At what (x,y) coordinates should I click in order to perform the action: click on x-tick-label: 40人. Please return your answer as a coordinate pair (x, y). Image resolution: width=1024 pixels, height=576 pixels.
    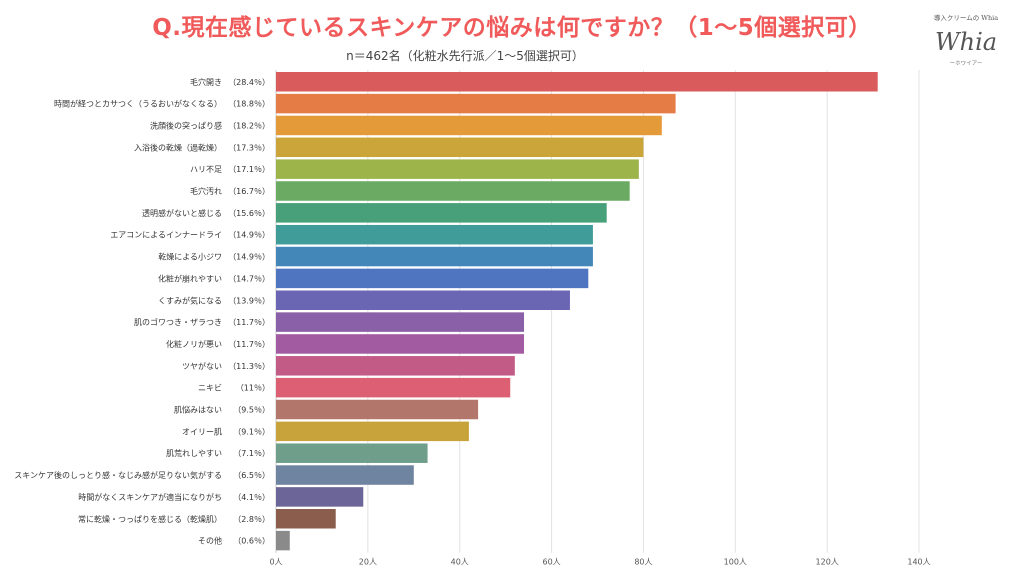
    Looking at the image, I should click on (460, 562).